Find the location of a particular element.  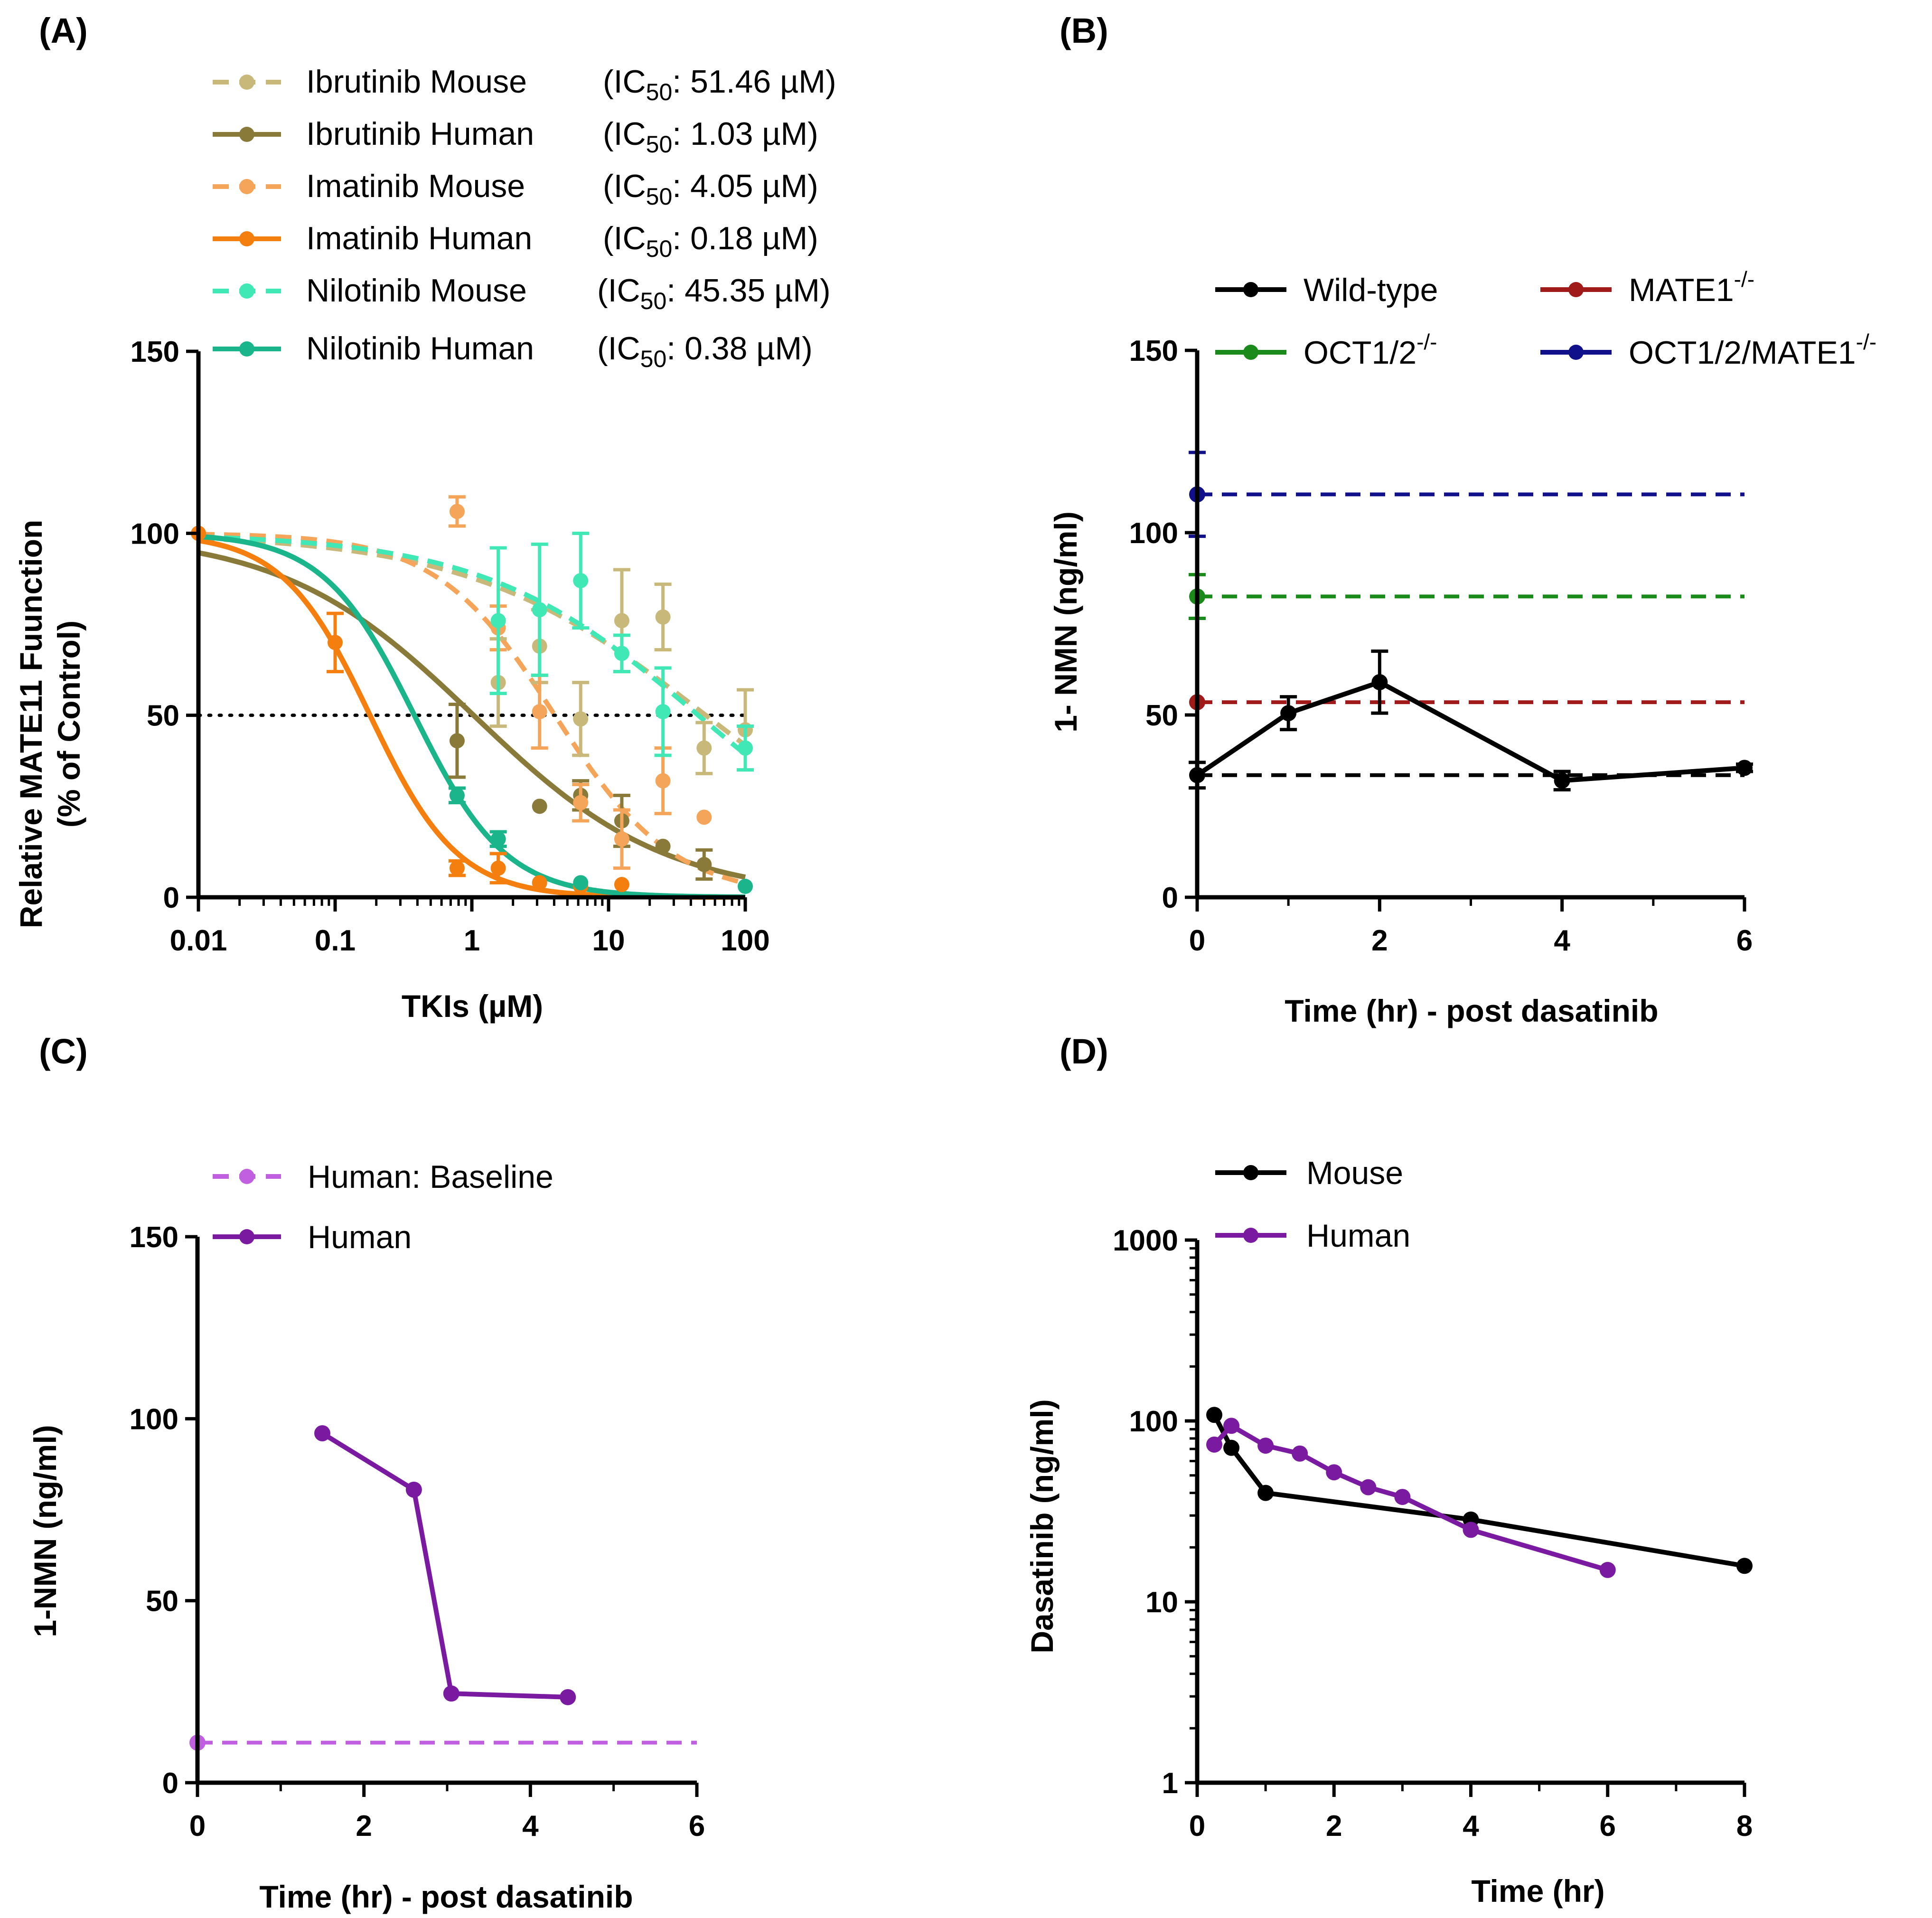

fit-curve-nilotinib-mouse is located at coordinates (472, 645).